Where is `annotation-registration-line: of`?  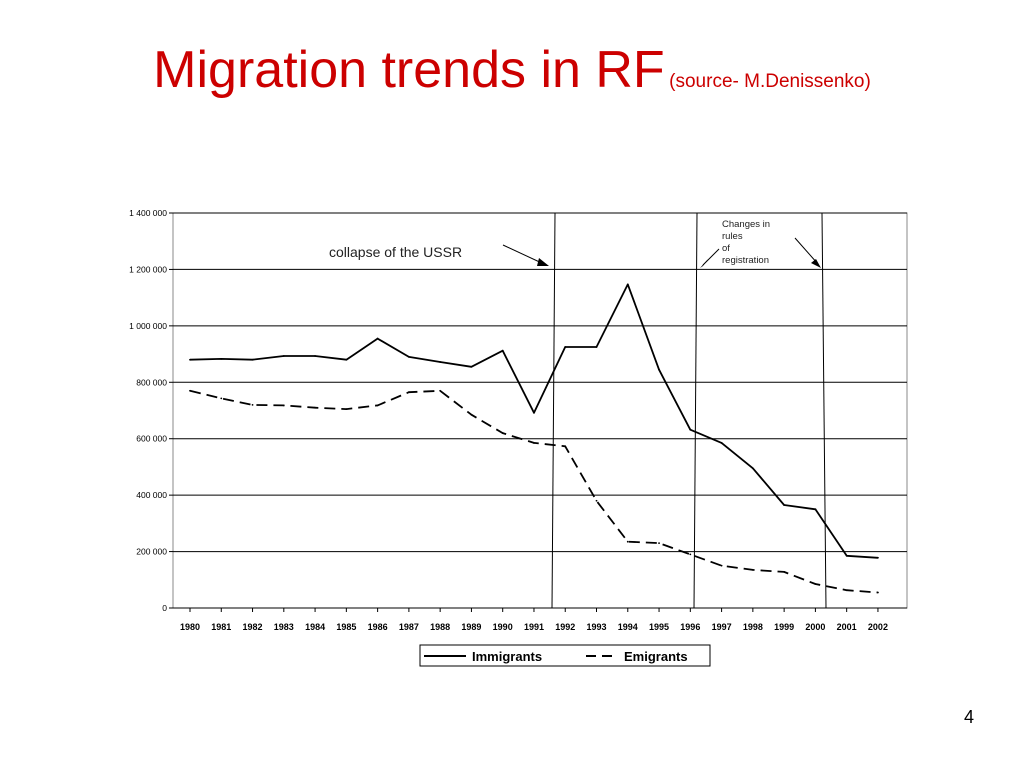
annotation-registration-line: of is located at coordinates (726, 248).